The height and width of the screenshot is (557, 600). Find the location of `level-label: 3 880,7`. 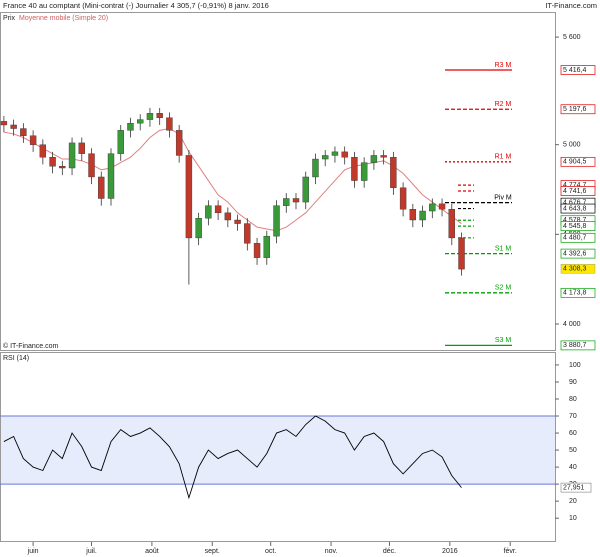

level-label: 3 880,7 is located at coordinates (574, 345).